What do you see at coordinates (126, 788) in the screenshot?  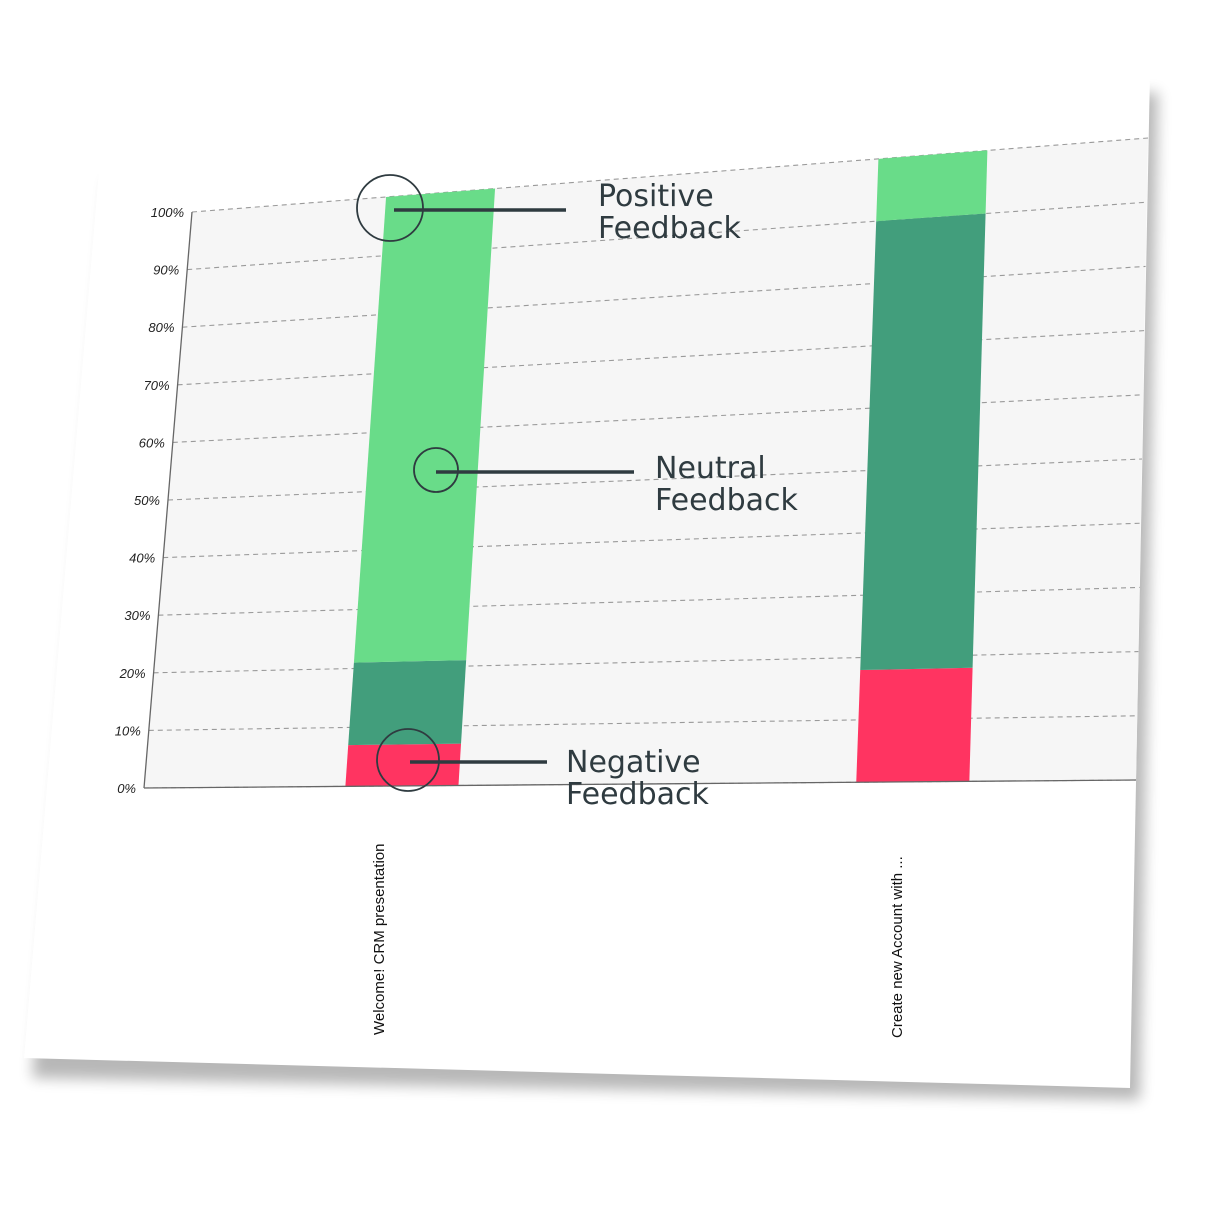 I see `y-tick-label: 0%` at bounding box center [126, 788].